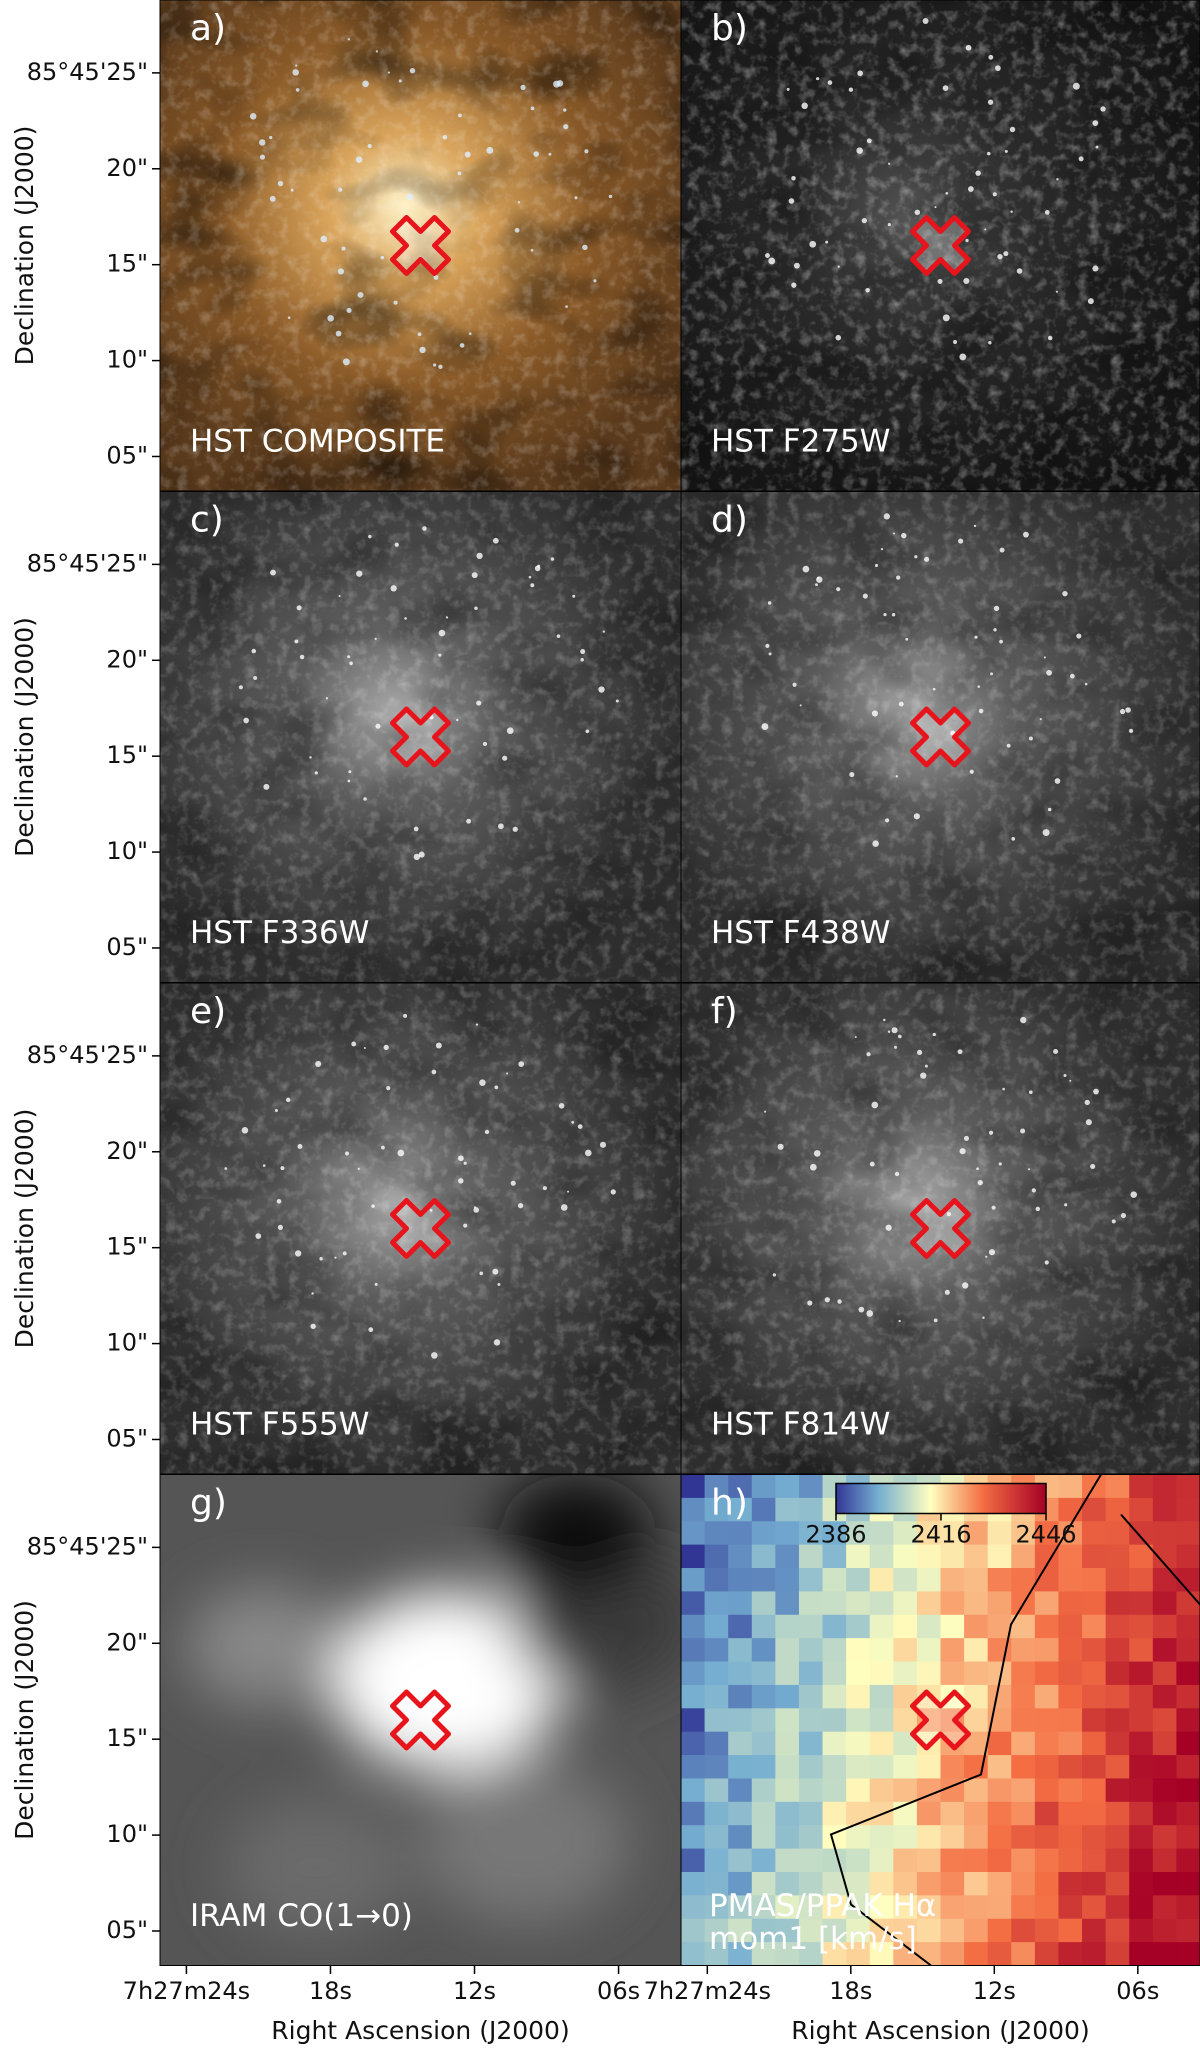 This screenshot has width=1200, height=2050. What do you see at coordinates (940, 1720) in the screenshot?
I see `panel-frame` at bounding box center [940, 1720].